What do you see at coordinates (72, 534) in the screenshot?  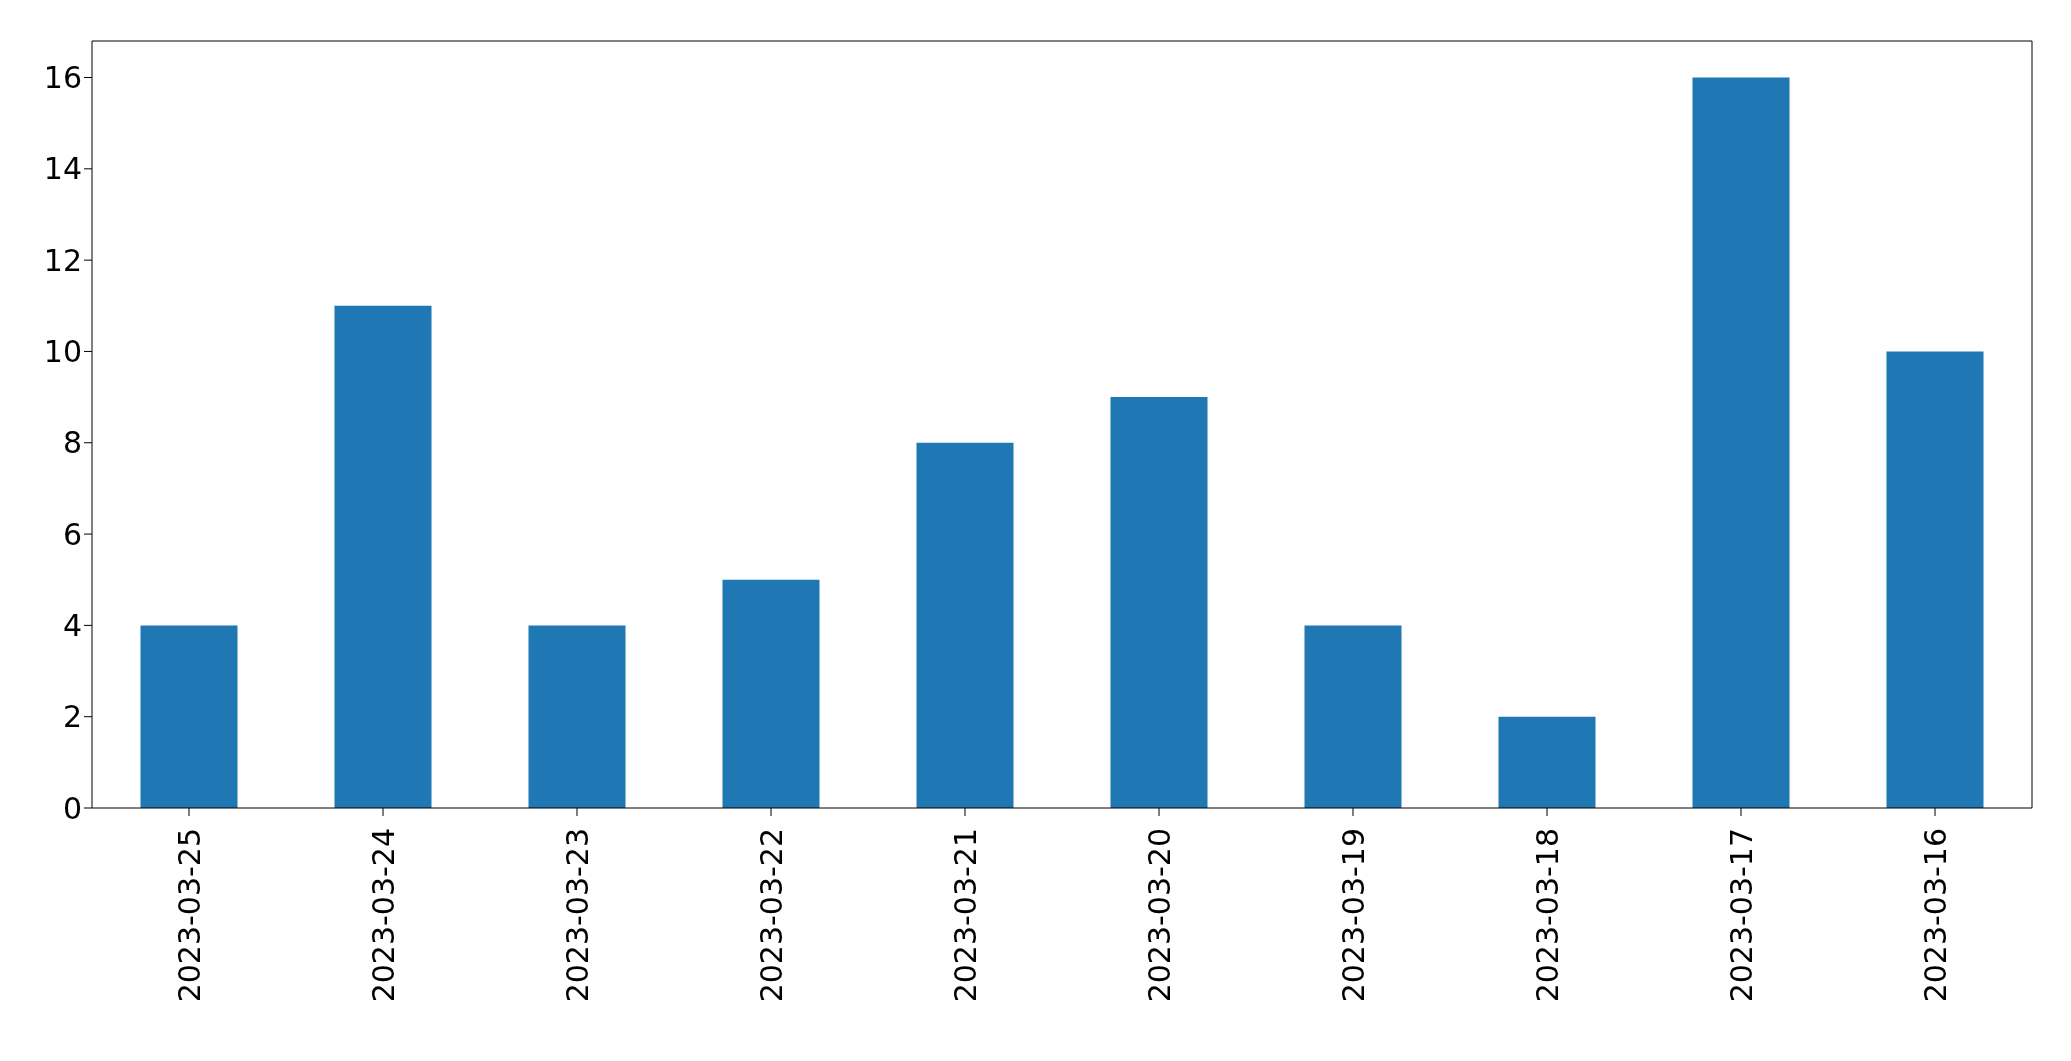 I see `y-tick-label: 6` at bounding box center [72, 534].